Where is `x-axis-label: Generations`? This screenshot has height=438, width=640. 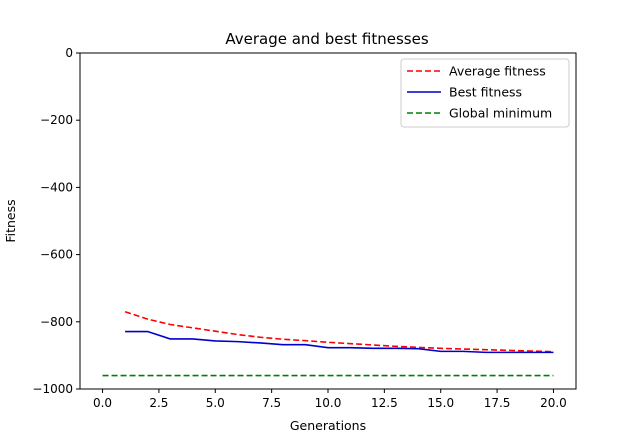 x-axis-label: Generations is located at coordinates (328, 425).